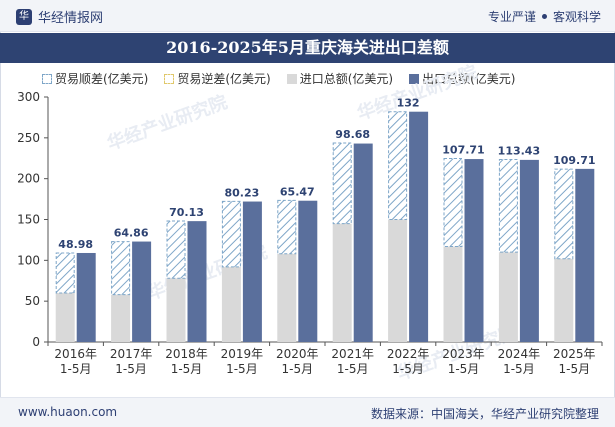  I want to click on watermark-text: 华经产业研究院, so click(167, 123).